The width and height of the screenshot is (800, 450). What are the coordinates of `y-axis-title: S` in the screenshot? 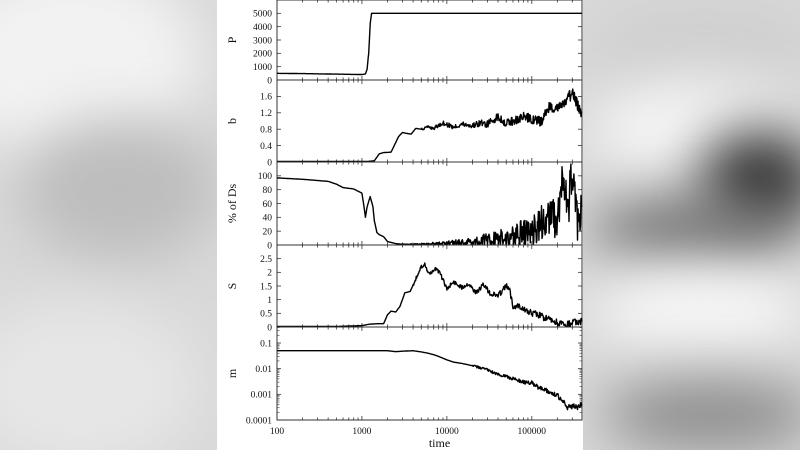 It's located at (232, 286).